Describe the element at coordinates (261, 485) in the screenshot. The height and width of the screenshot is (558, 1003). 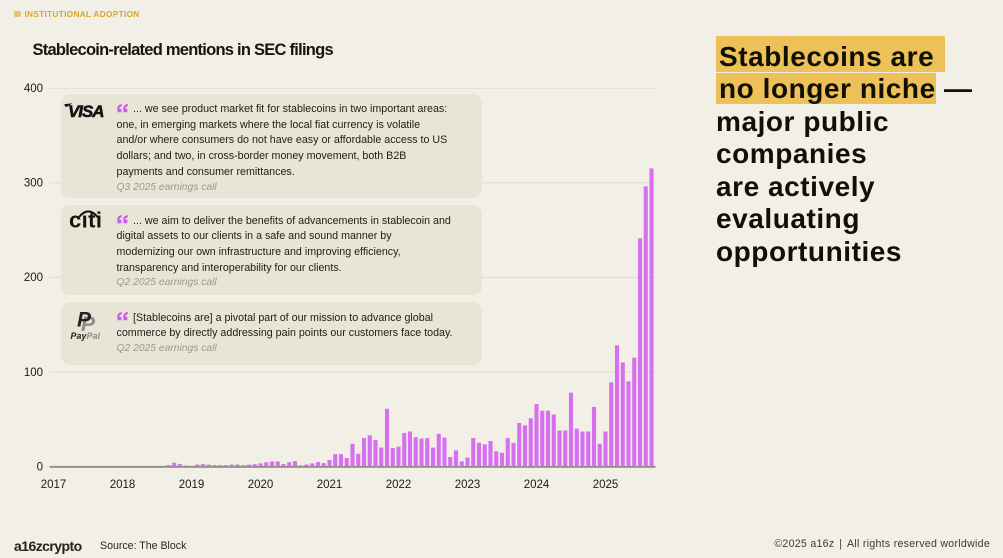
I see `svg-text: 2020` at that location.